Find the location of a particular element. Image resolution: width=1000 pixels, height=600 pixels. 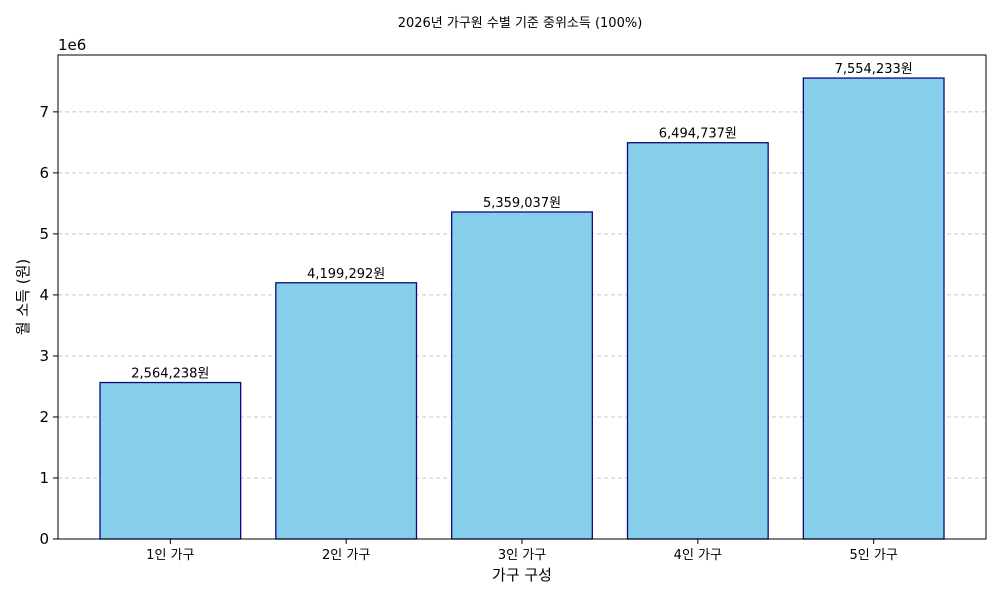

data-label: 6,494,737원 is located at coordinates (698, 134).